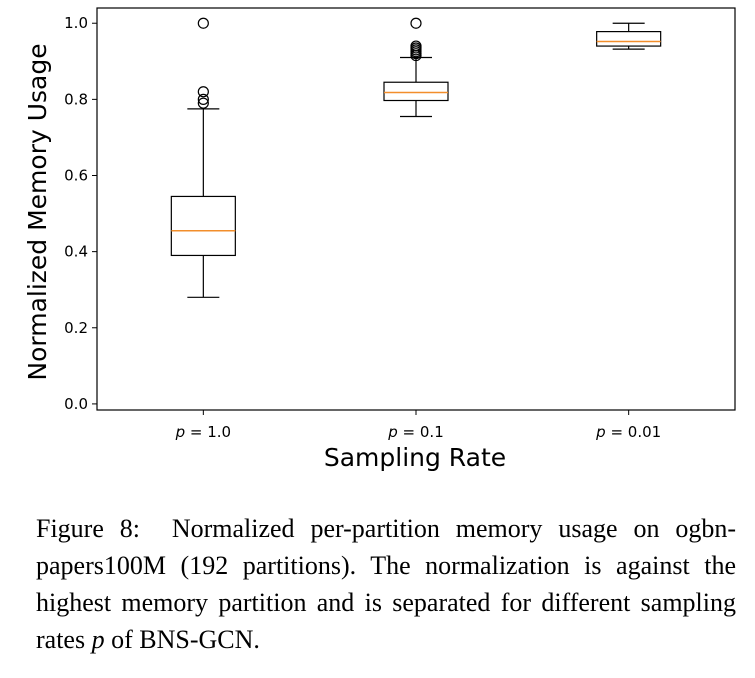 Image resolution: width=755 pixels, height=678 pixels. I want to click on y-tick-label: 0.4, so click(76, 252).